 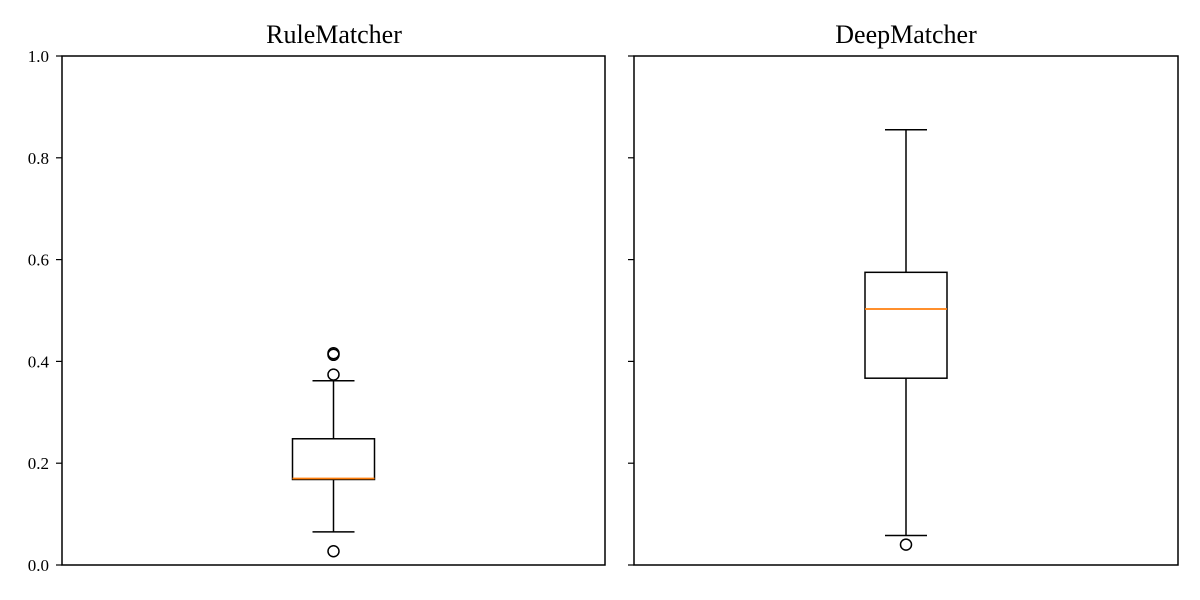 What do you see at coordinates (38, 565) in the screenshot?
I see `y-tick-label: 0.0` at bounding box center [38, 565].